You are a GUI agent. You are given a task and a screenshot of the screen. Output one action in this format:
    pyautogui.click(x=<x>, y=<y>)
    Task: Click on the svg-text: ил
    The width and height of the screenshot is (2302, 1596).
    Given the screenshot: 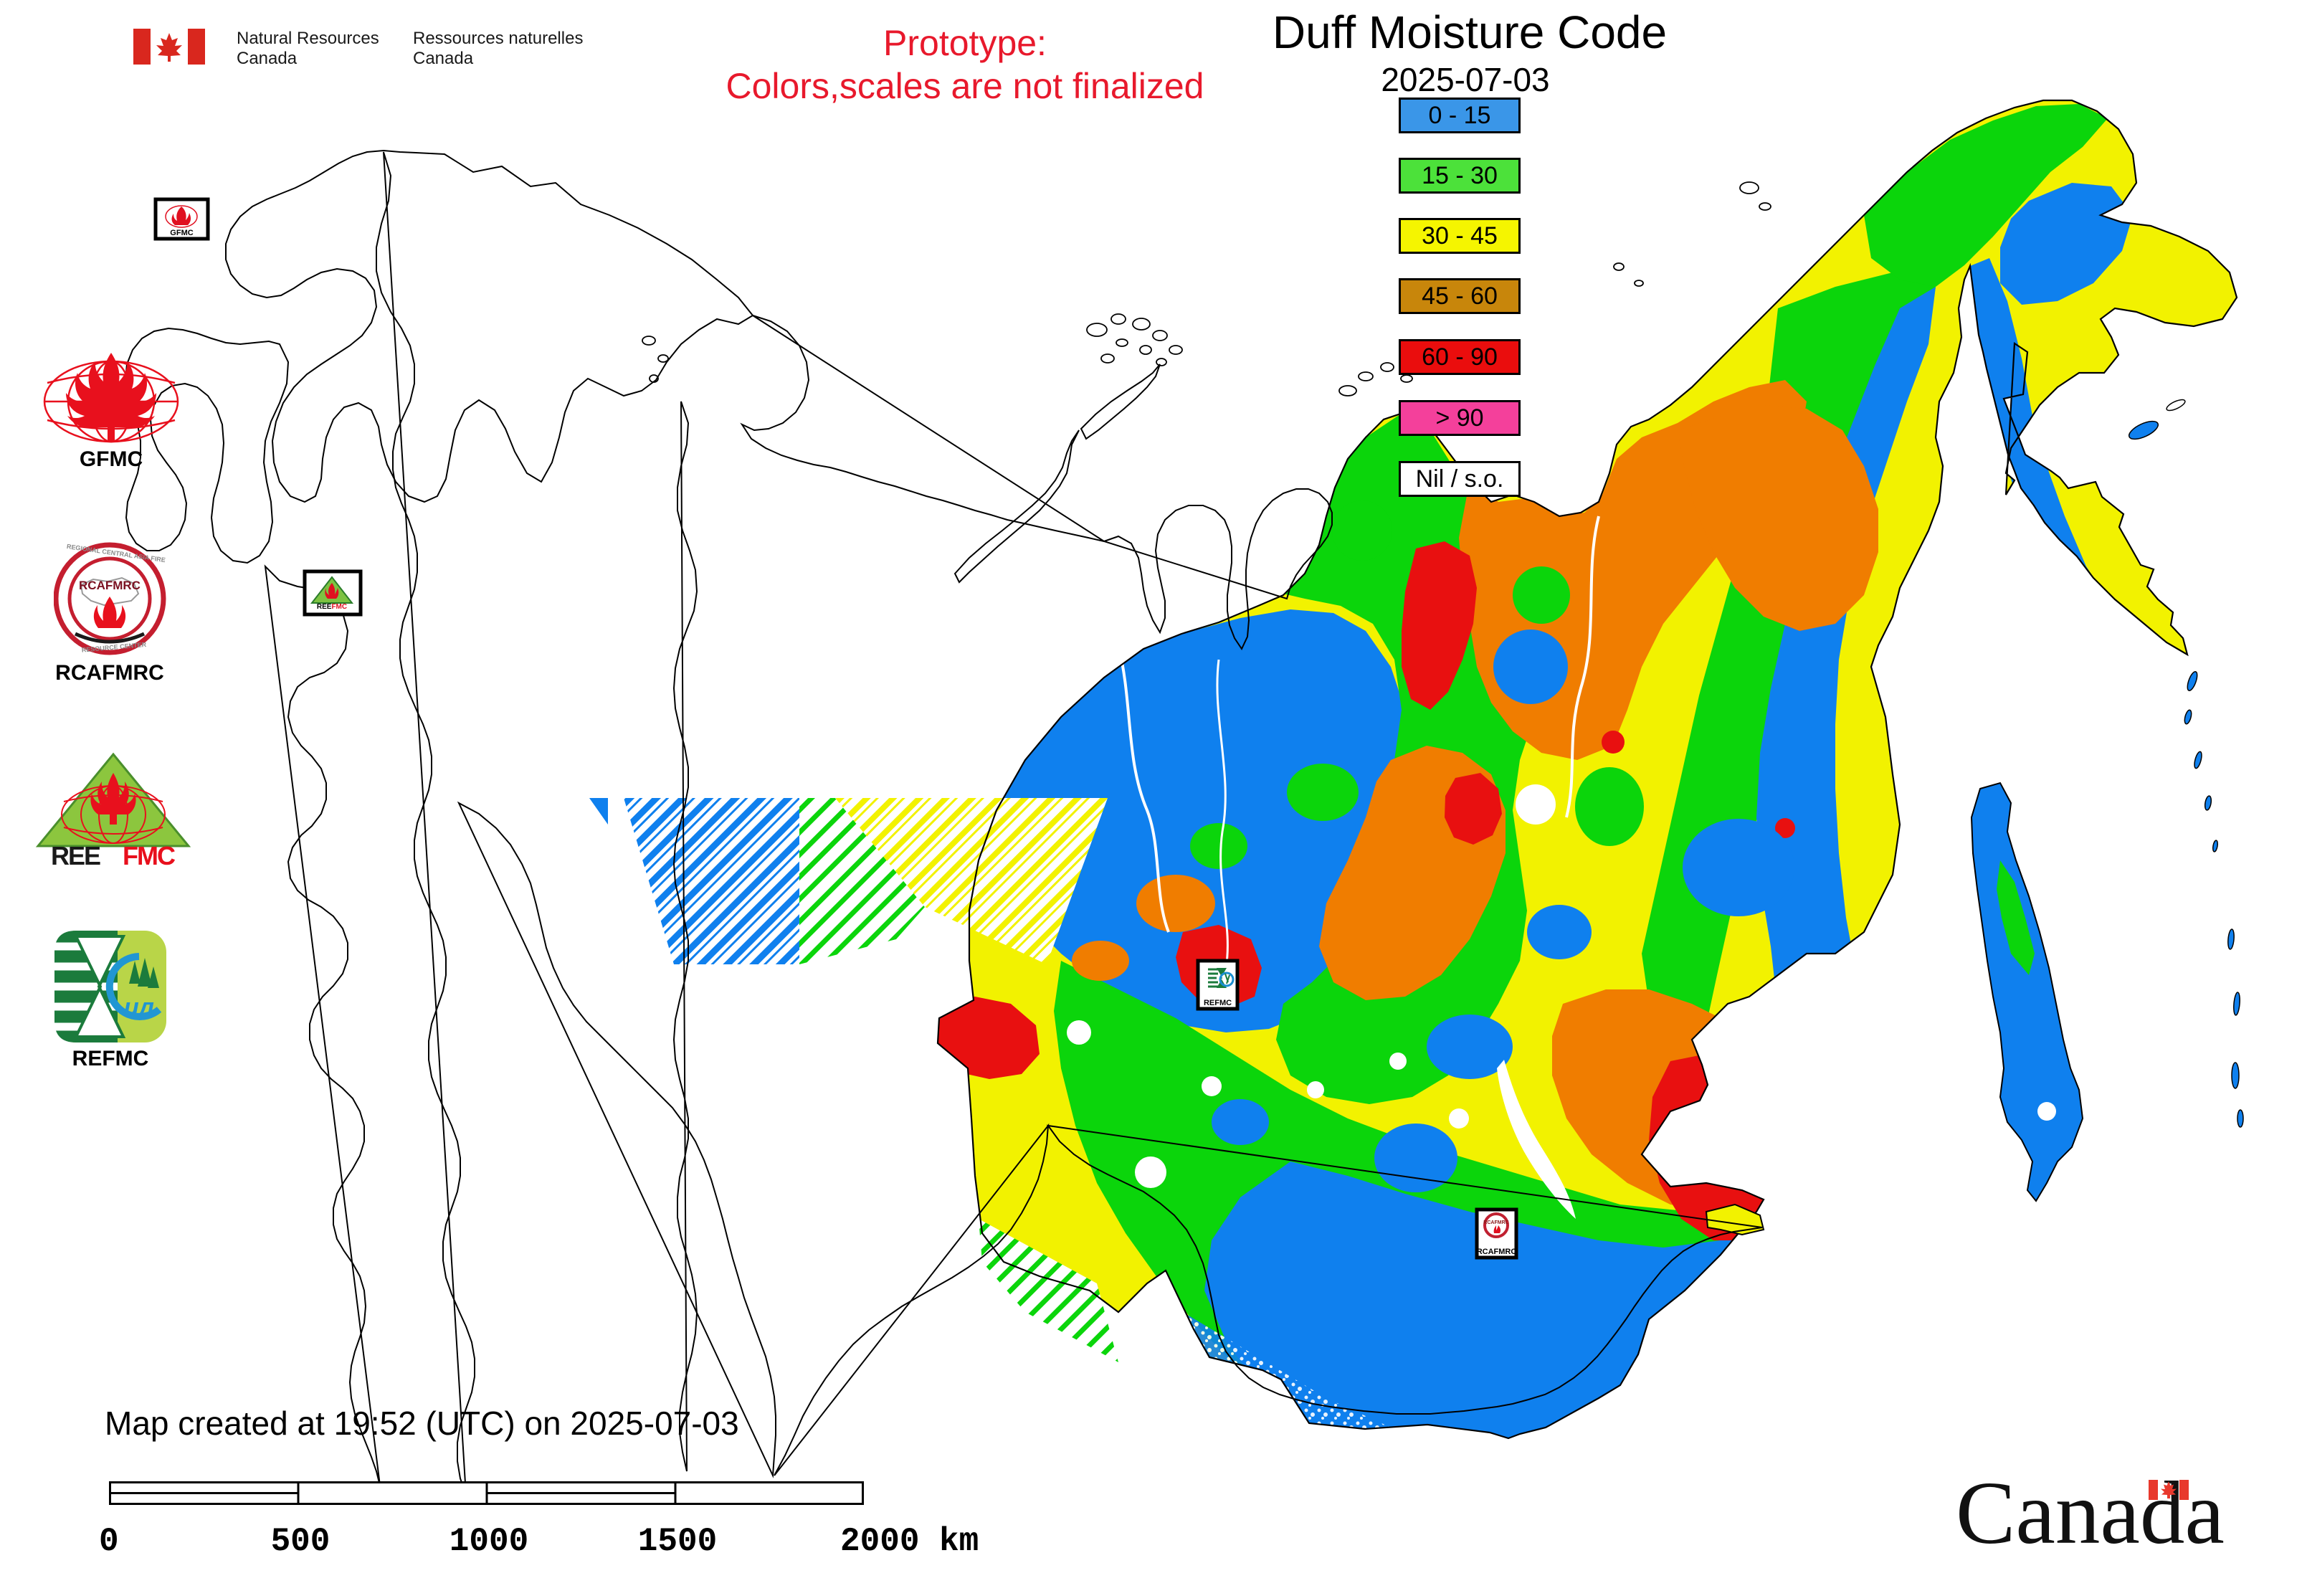 What is the action you would take?
    pyautogui.click(x=139, y=1007)
    